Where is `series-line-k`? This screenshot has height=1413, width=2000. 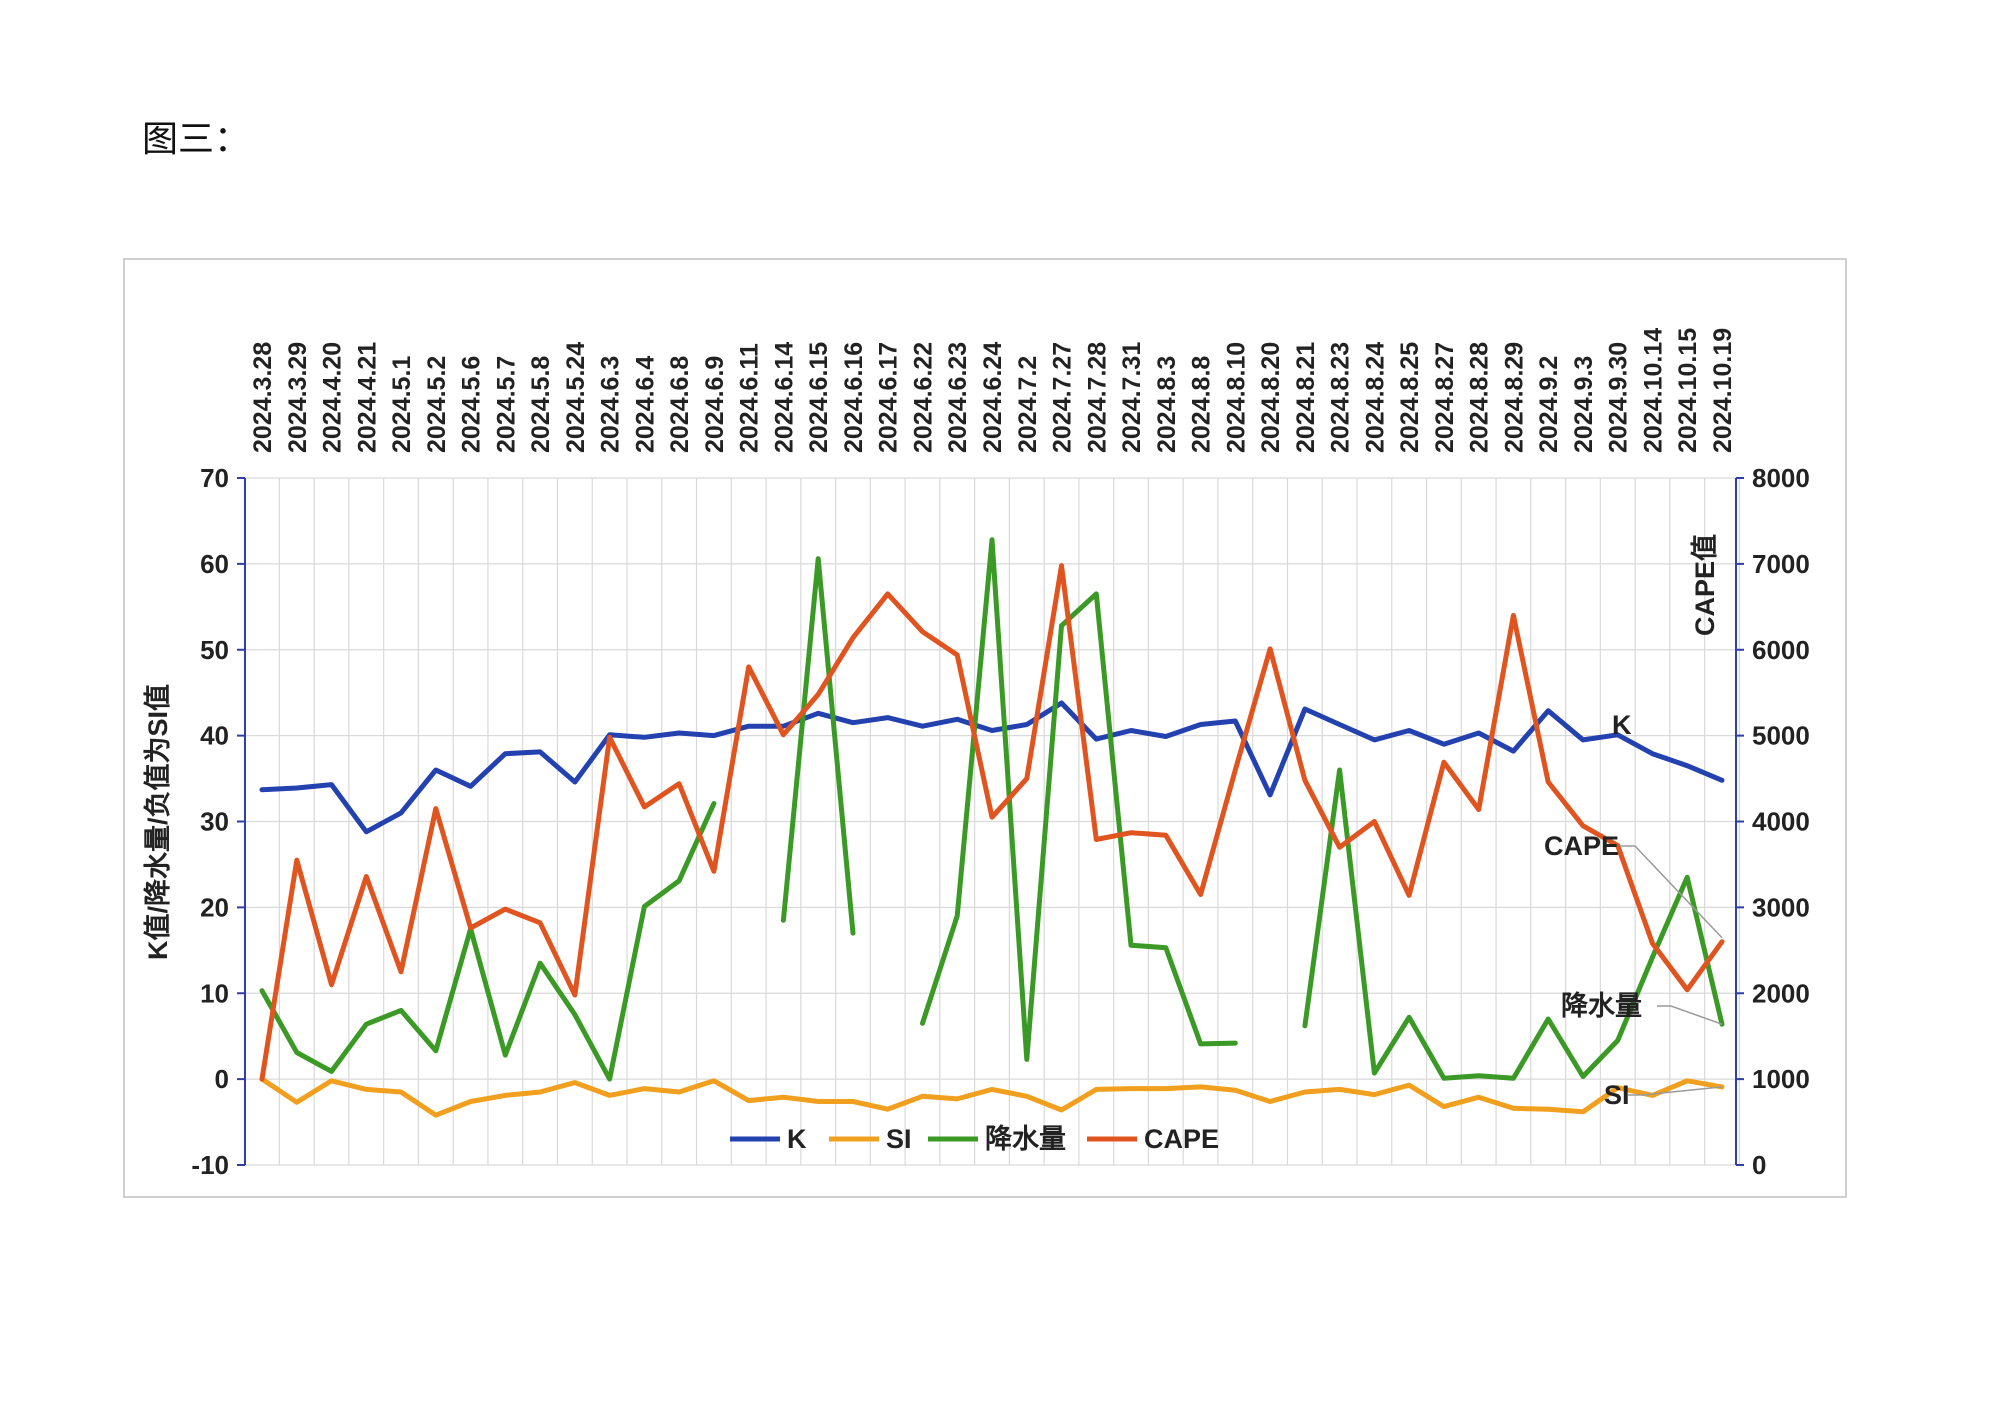
series-line-k is located at coordinates (992, 767).